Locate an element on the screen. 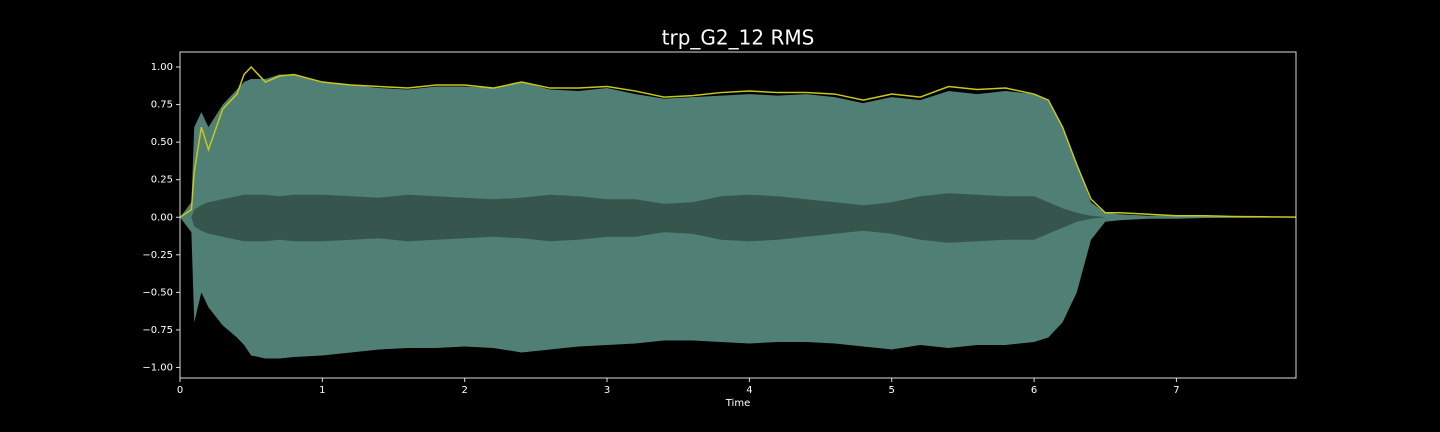 The image size is (1440, 432). y-tick-label: −0.75 is located at coordinates (157, 330).